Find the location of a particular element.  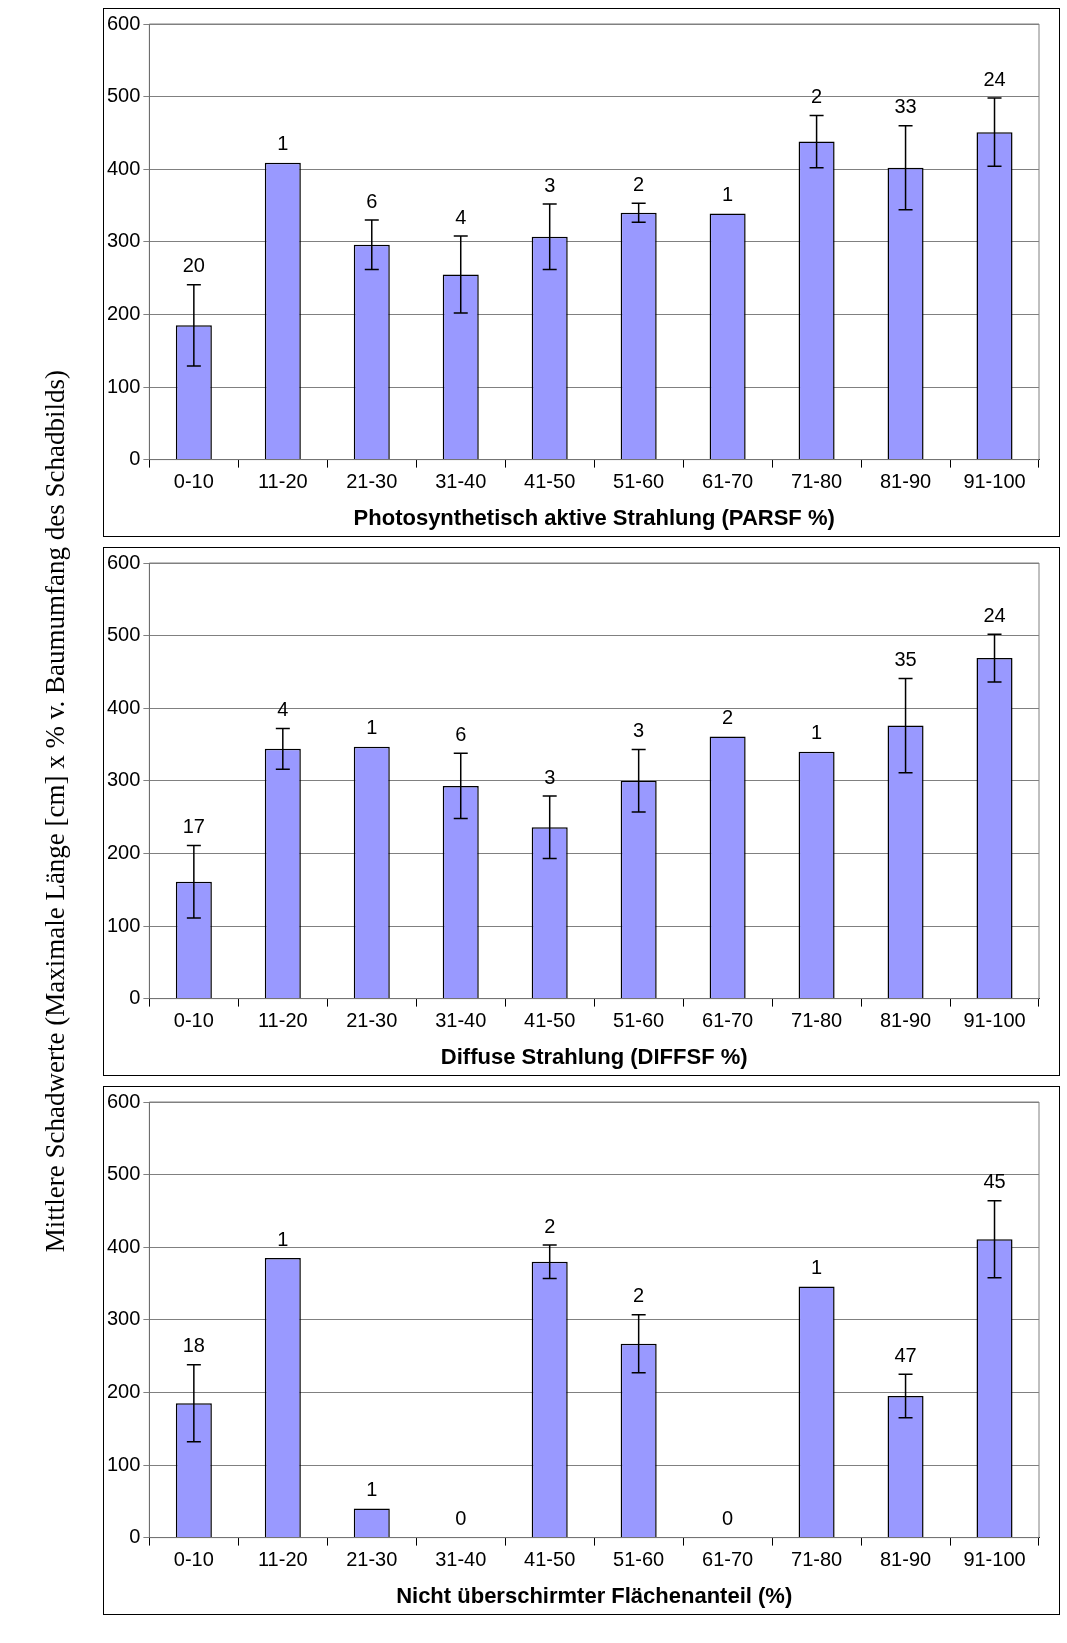

annotation: 47 is located at coordinates (905, 1354).